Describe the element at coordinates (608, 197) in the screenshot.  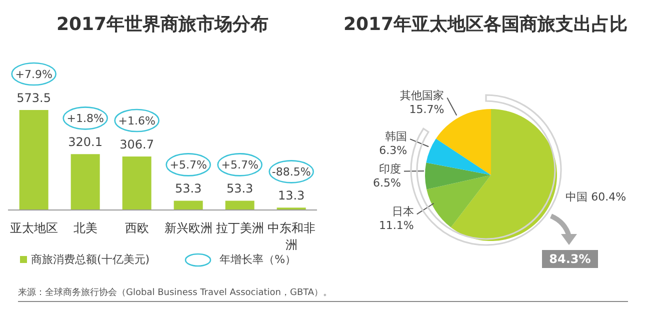
I see `data-label: 60.4%` at that location.